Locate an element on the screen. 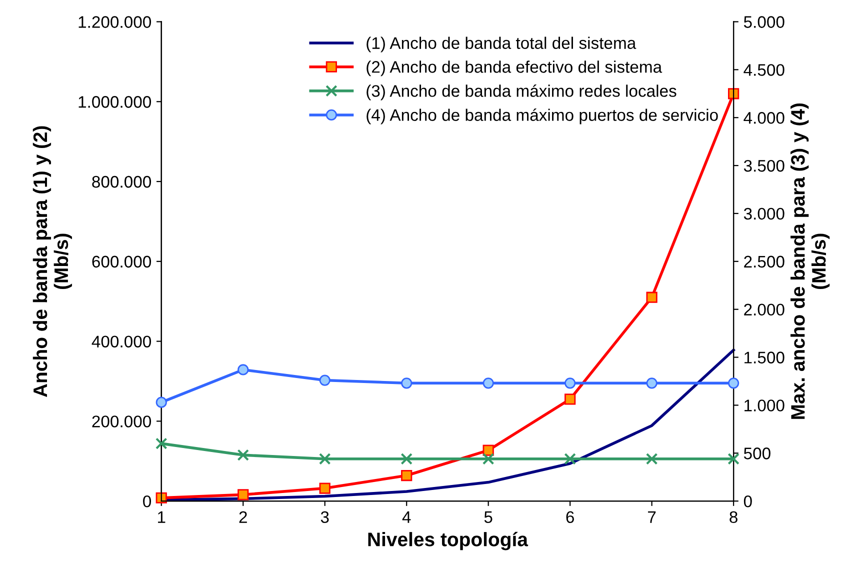  y2-tick-label: 2.000 is located at coordinates (764, 310).